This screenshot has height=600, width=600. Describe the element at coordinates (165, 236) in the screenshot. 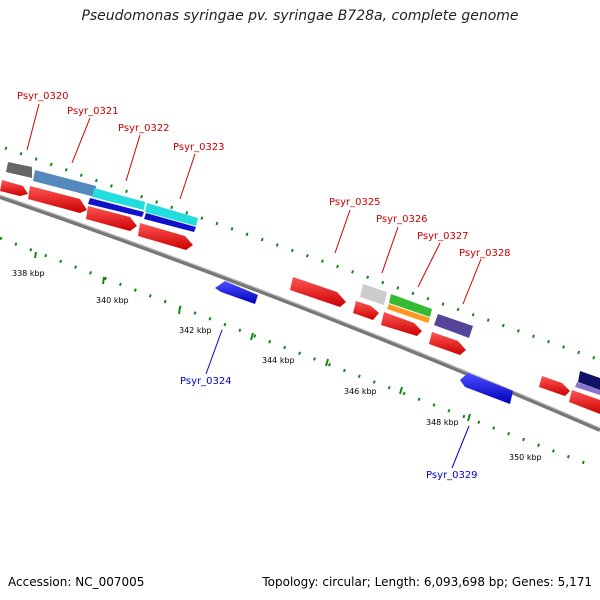

I see `gene-psyr-0323-c` at that location.